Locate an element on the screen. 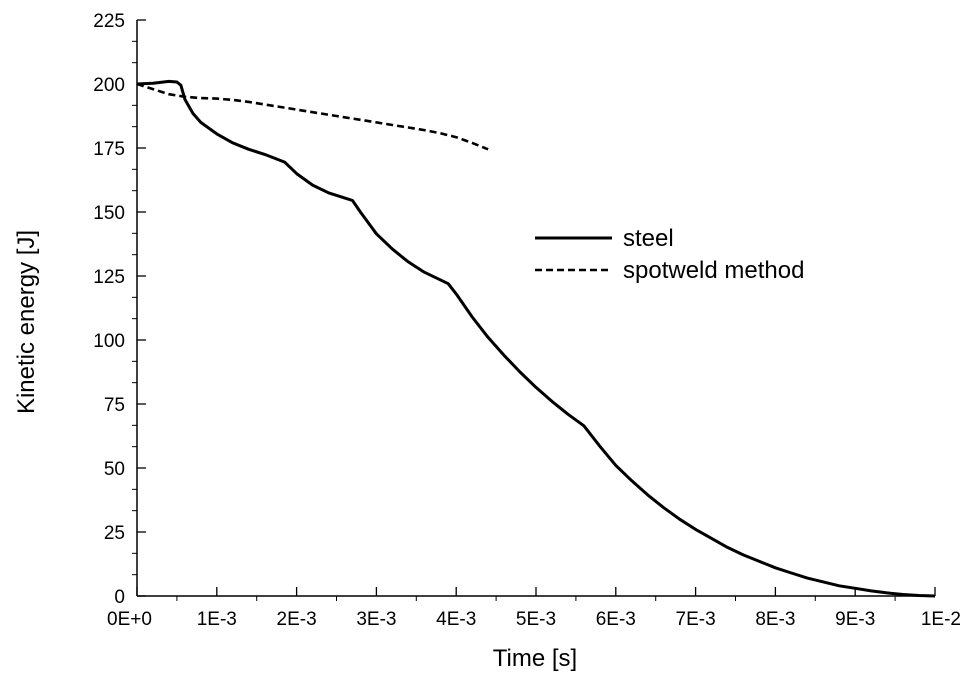  x-tick-label: 5E-3 is located at coordinates (536, 619).